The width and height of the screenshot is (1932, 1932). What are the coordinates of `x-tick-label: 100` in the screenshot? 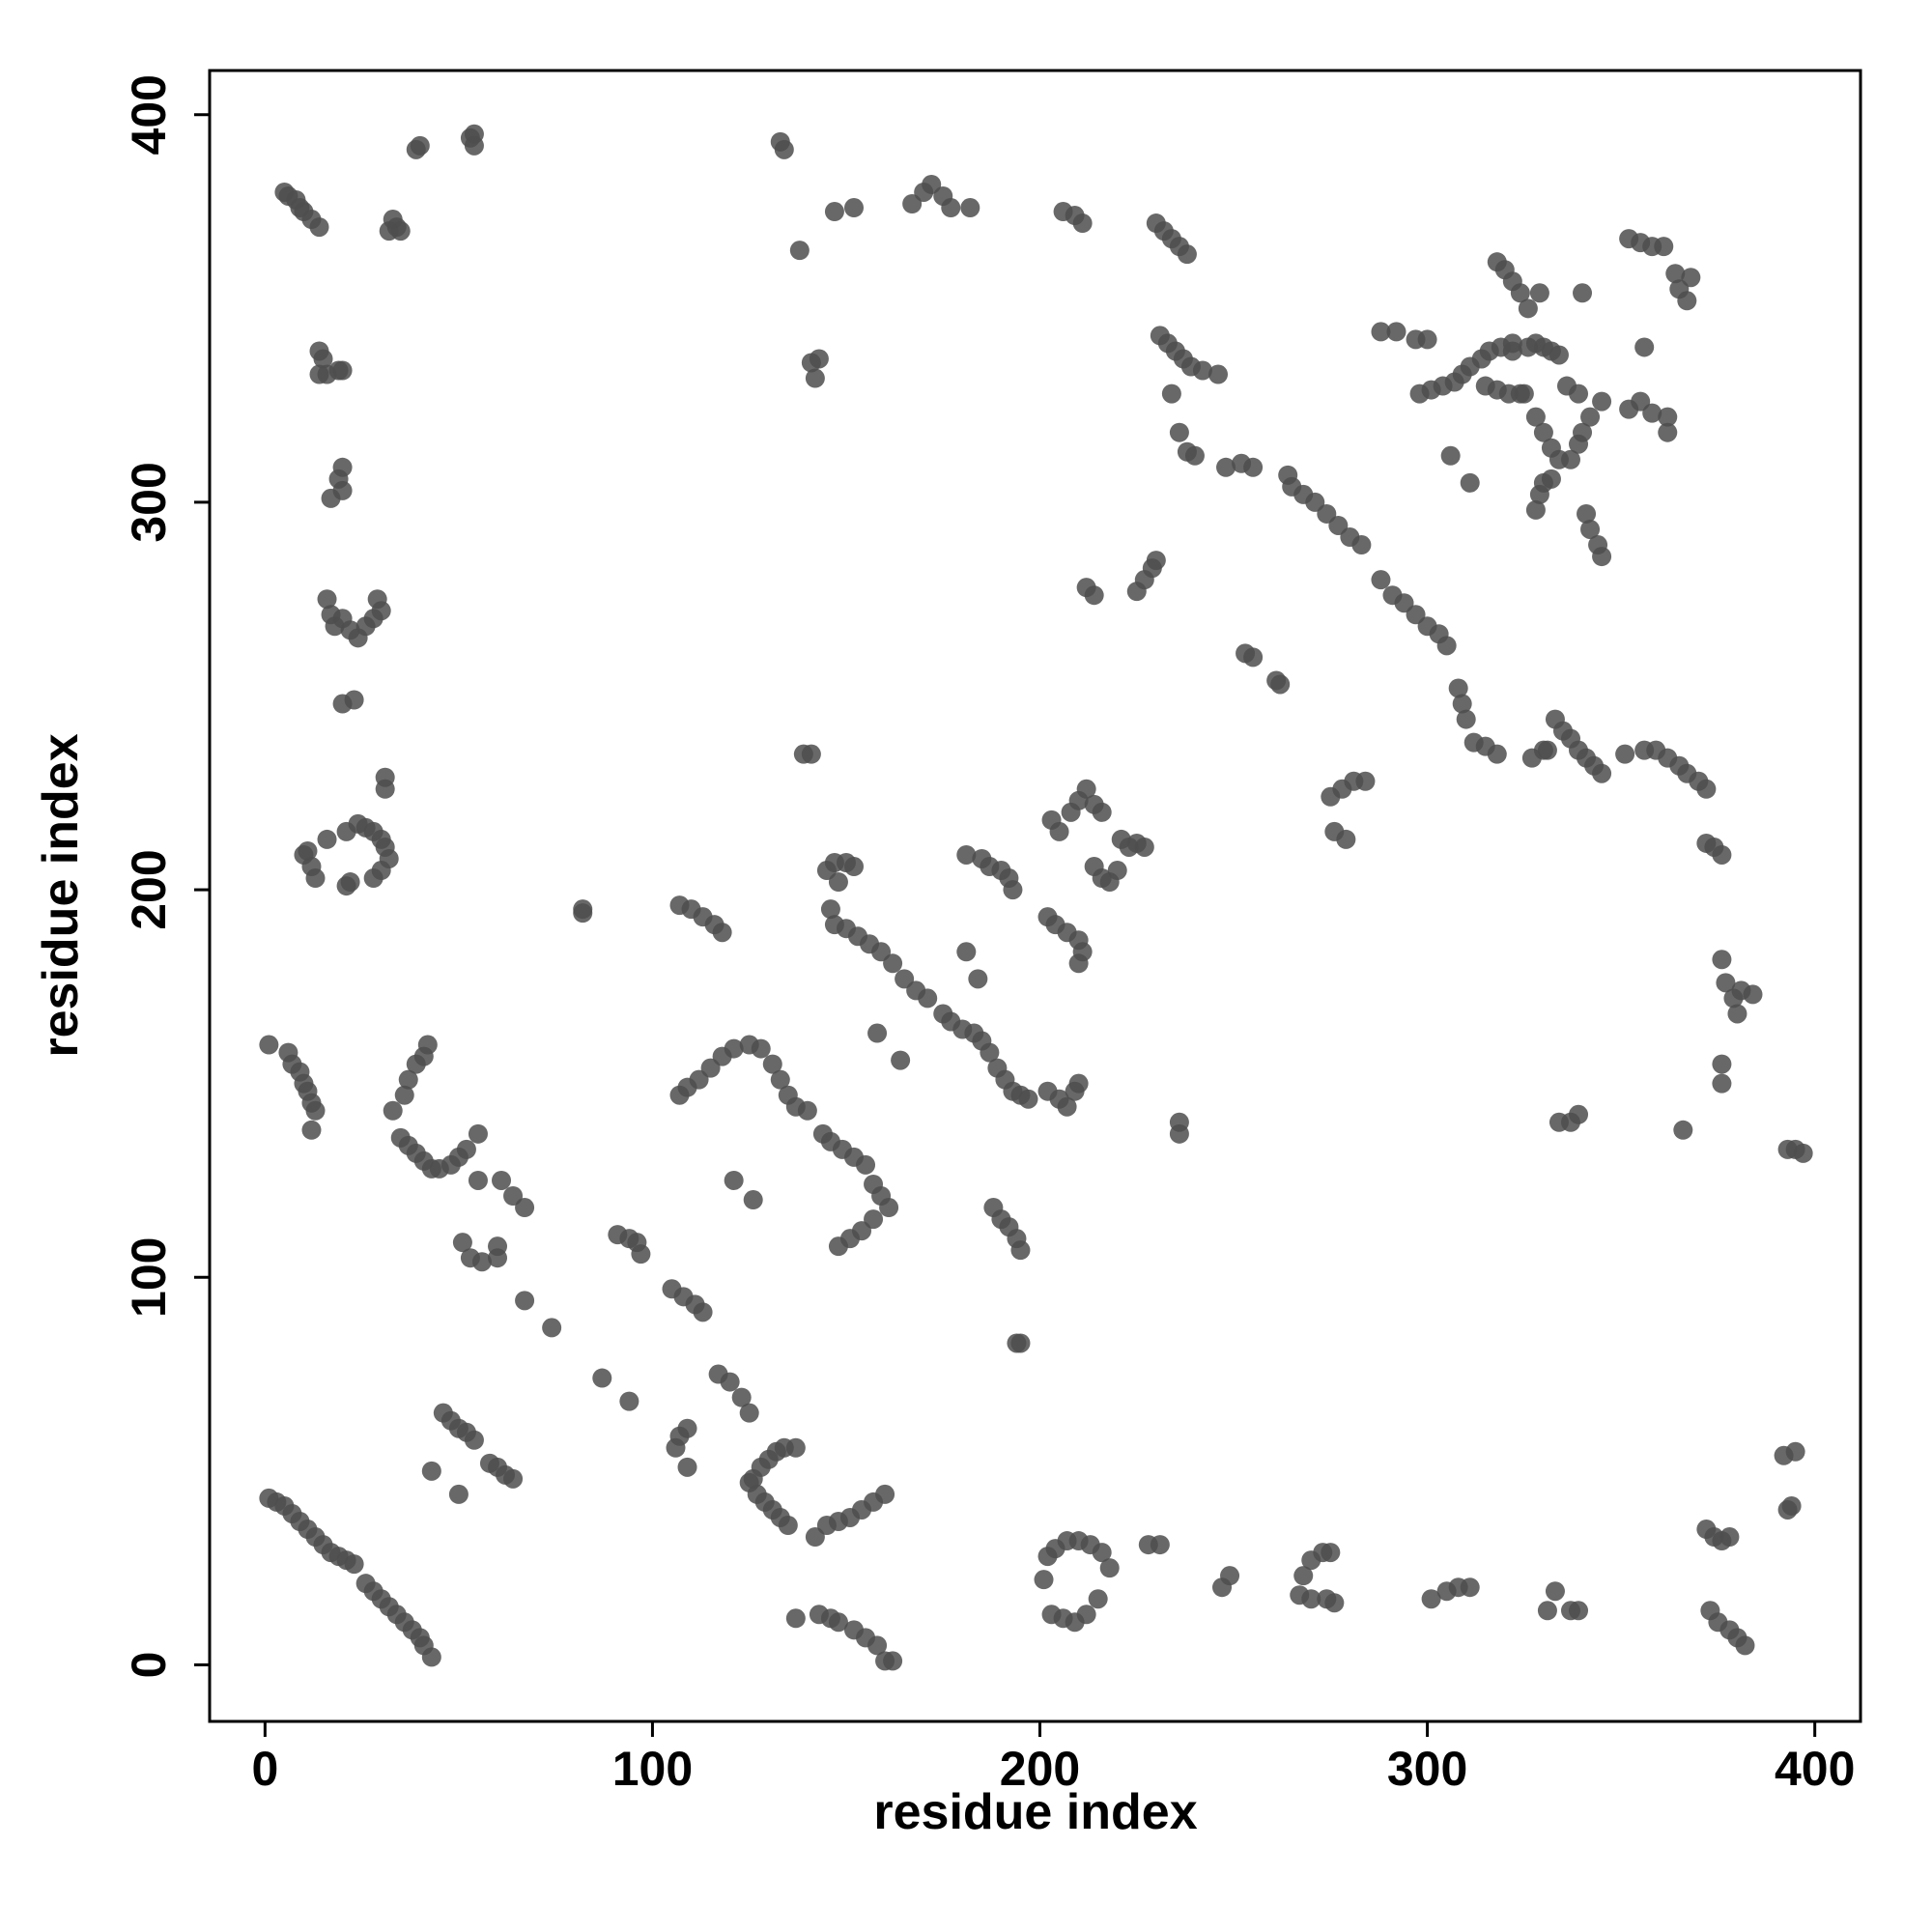 It's located at (652, 1769).